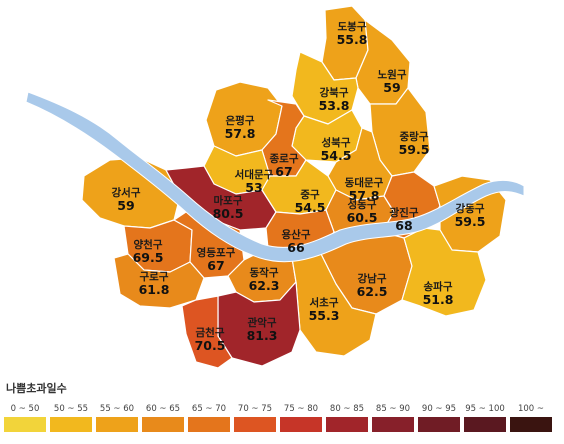  I want to click on district-name-label: 마포구, so click(228, 200).